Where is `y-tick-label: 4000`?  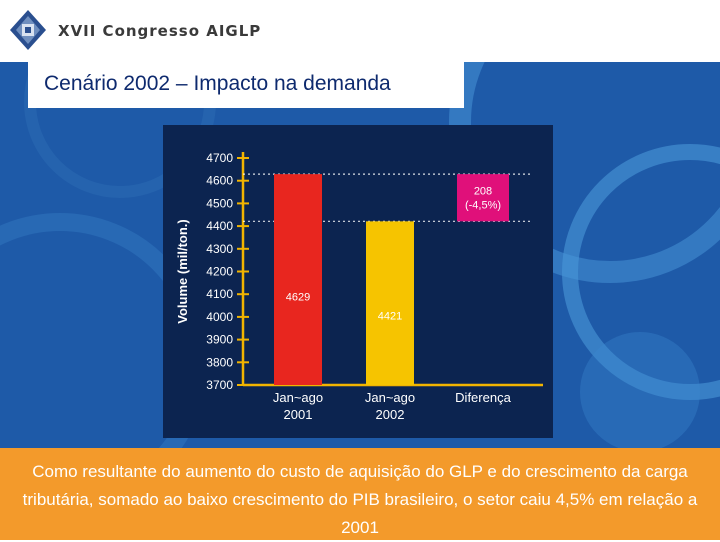
y-tick-label: 4000 is located at coordinates (219, 317).